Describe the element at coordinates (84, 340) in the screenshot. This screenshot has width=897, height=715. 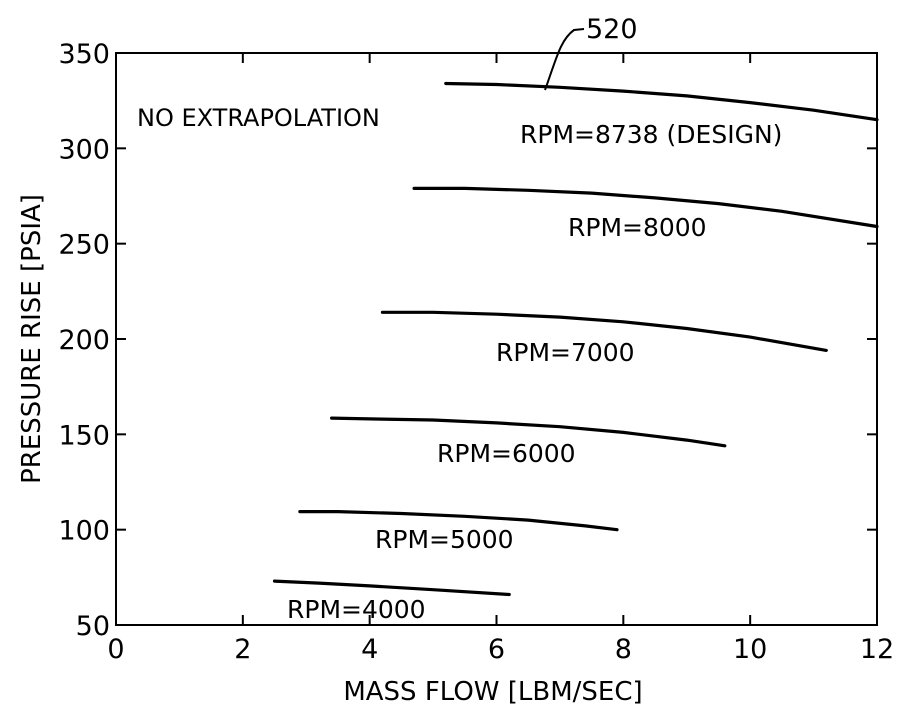
I see `y-tick-label: 200` at that location.